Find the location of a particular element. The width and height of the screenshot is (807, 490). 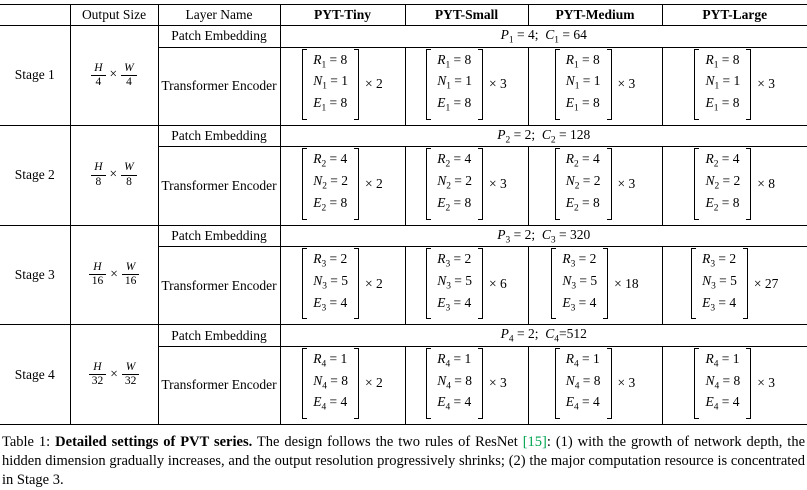

stage1-config-large: R1 = 8 N1 = 1 E1 = 8 × 3 is located at coordinates (734, 86).